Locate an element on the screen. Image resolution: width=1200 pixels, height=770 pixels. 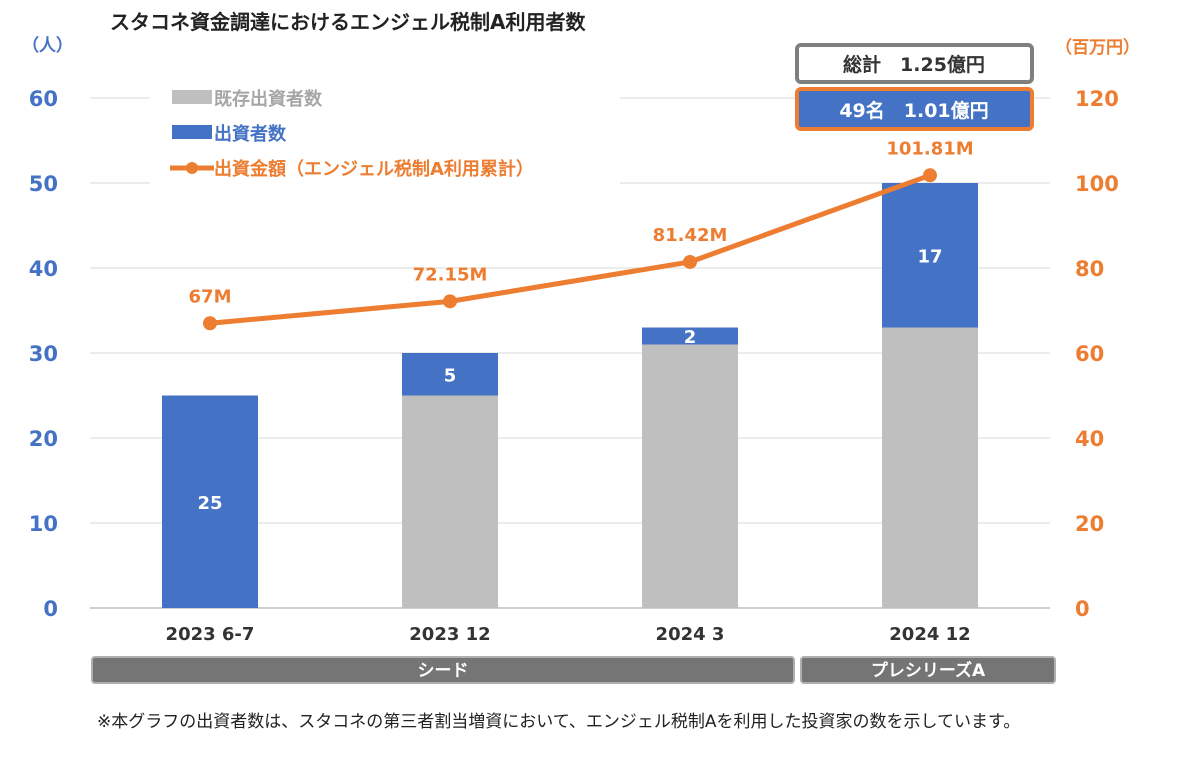
amount-data-label: 81.42M is located at coordinates (690, 235).